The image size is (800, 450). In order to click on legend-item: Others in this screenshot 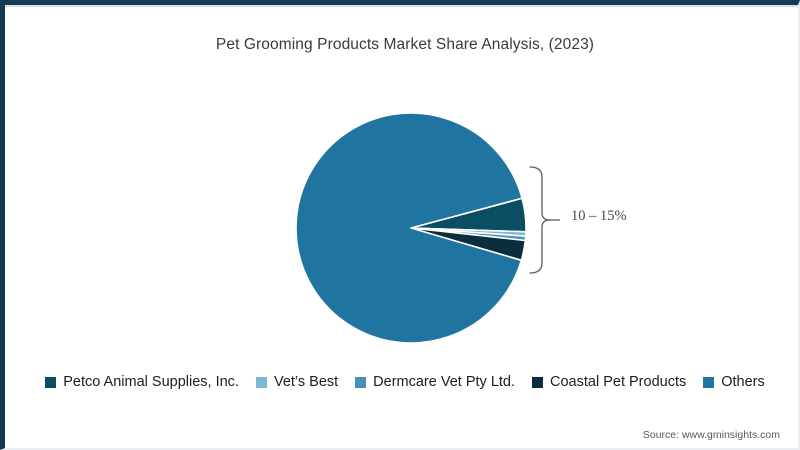, I will do `click(734, 382)`.